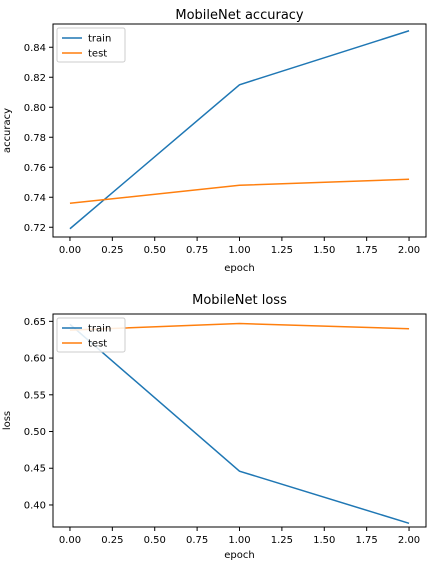 The width and height of the screenshot is (433, 568). I want to click on chart-title: MobileNet accuracy, so click(239, 15).